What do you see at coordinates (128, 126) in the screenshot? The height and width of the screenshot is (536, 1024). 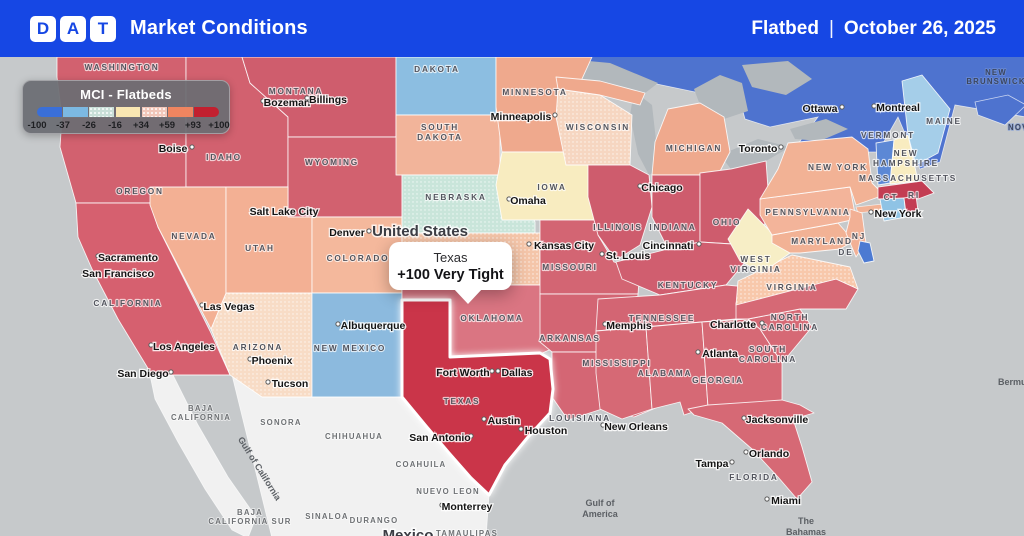 I see `legend-scale-labels: -100 -37 -26 -16 +34 +59 +93 +100` at bounding box center [128, 126].